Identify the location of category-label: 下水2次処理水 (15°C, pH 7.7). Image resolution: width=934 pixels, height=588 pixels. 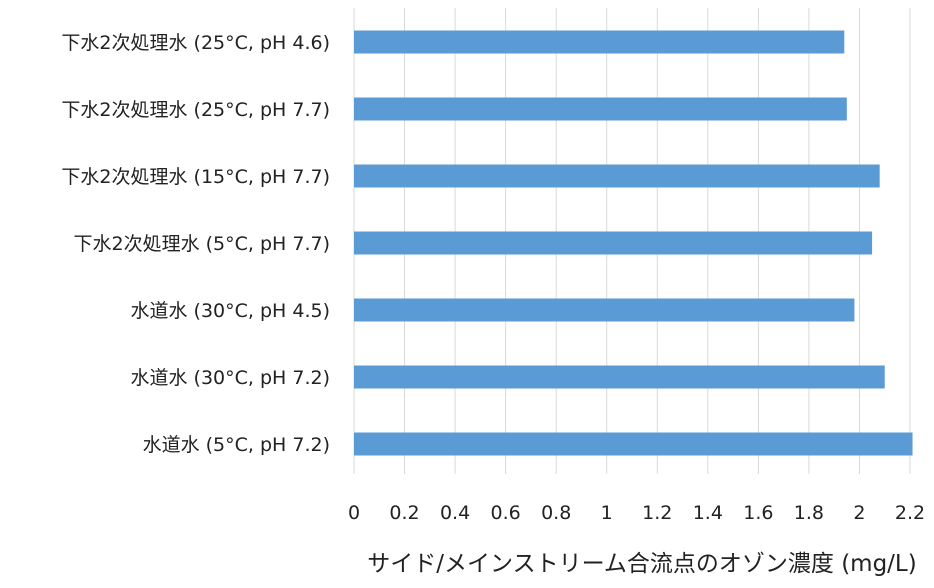
(195, 177).